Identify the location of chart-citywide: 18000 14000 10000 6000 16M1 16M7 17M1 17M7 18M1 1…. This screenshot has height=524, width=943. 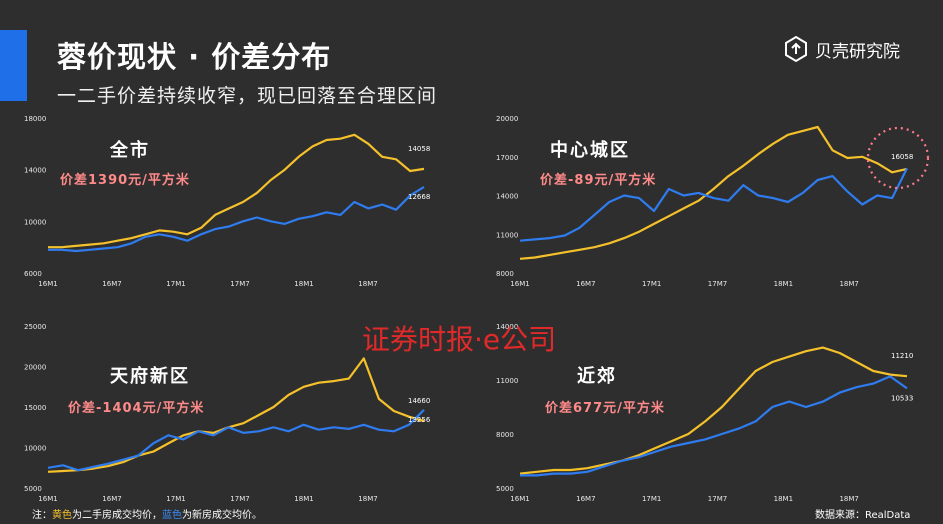
(227, 201).